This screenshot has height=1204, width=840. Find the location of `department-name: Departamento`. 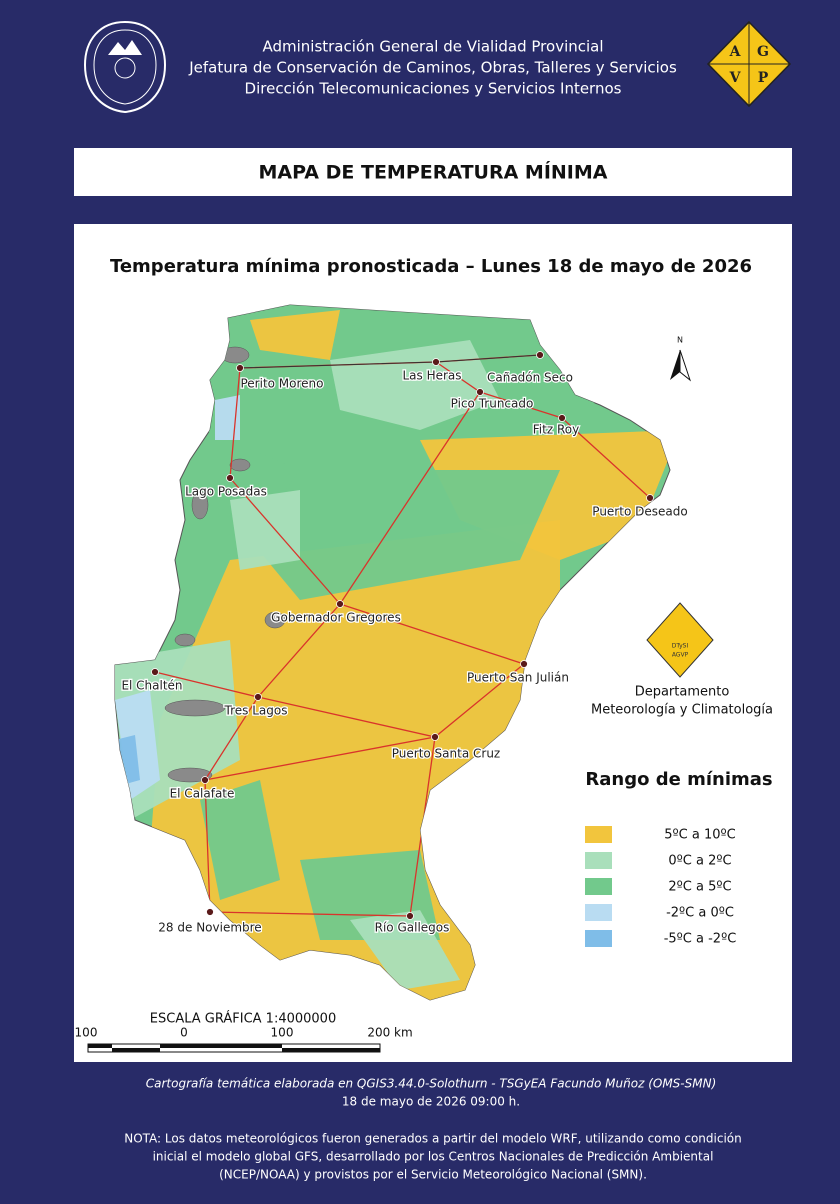

department-name: Departamento is located at coordinates (682, 692).